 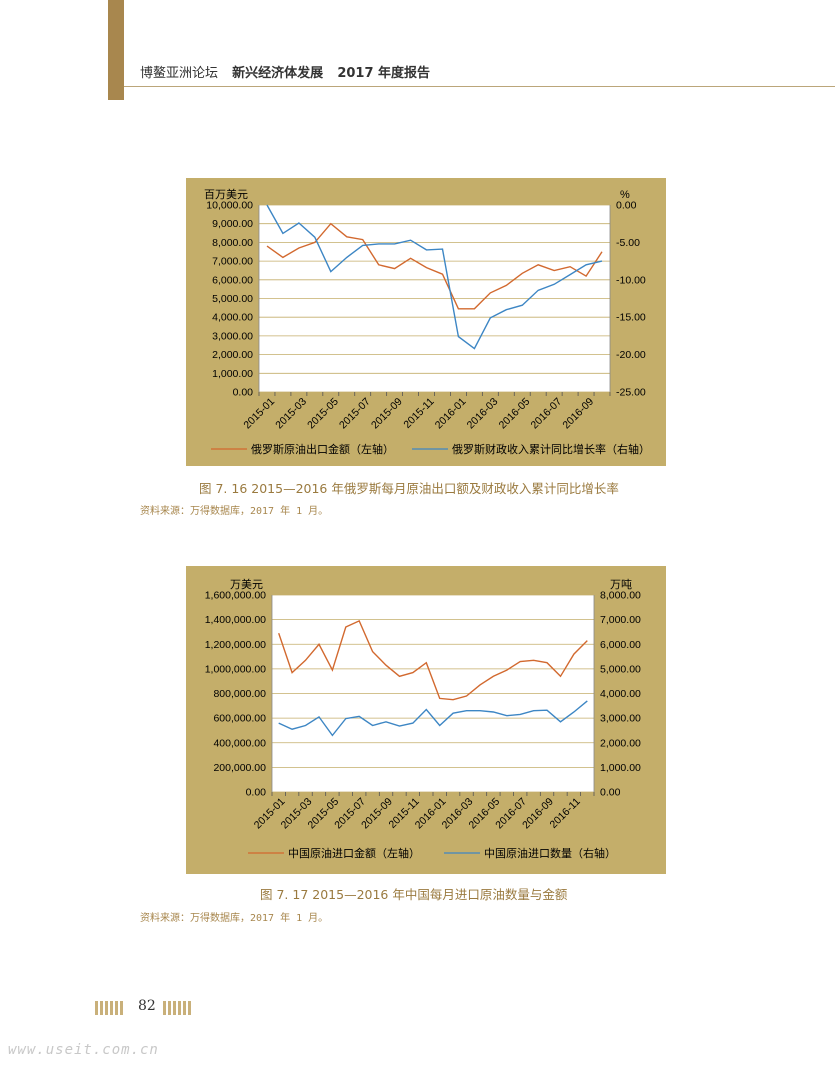 What do you see at coordinates (178, 1007) in the screenshot?
I see `footer-bars-right` at bounding box center [178, 1007].